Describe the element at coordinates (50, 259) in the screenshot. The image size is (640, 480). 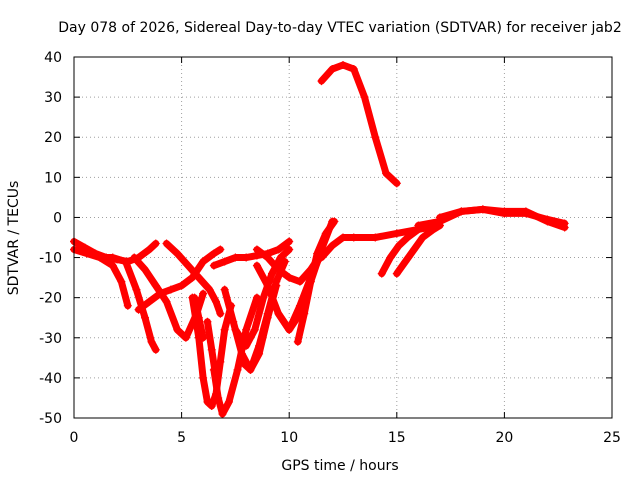
I see `y-tick-label: -10` at that location.